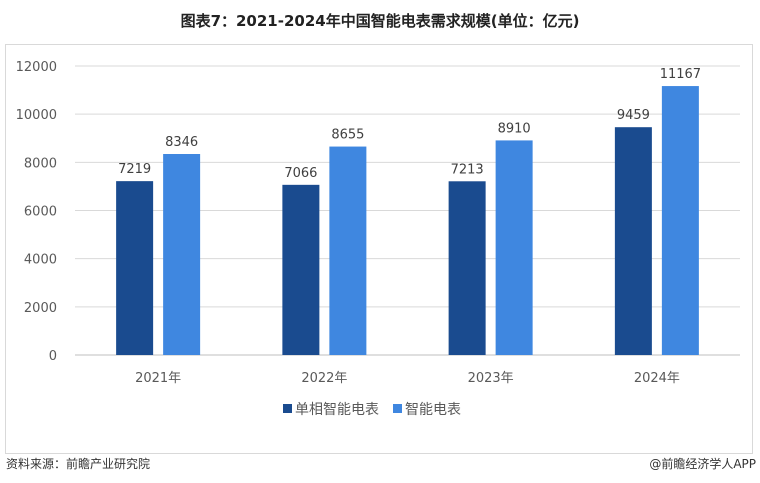 Image resolution: width=760 pixels, height=483 pixels. What do you see at coordinates (702, 464) in the screenshot?
I see `credit-note: @前瞻经济学人APP` at bounding box center [702, 464].